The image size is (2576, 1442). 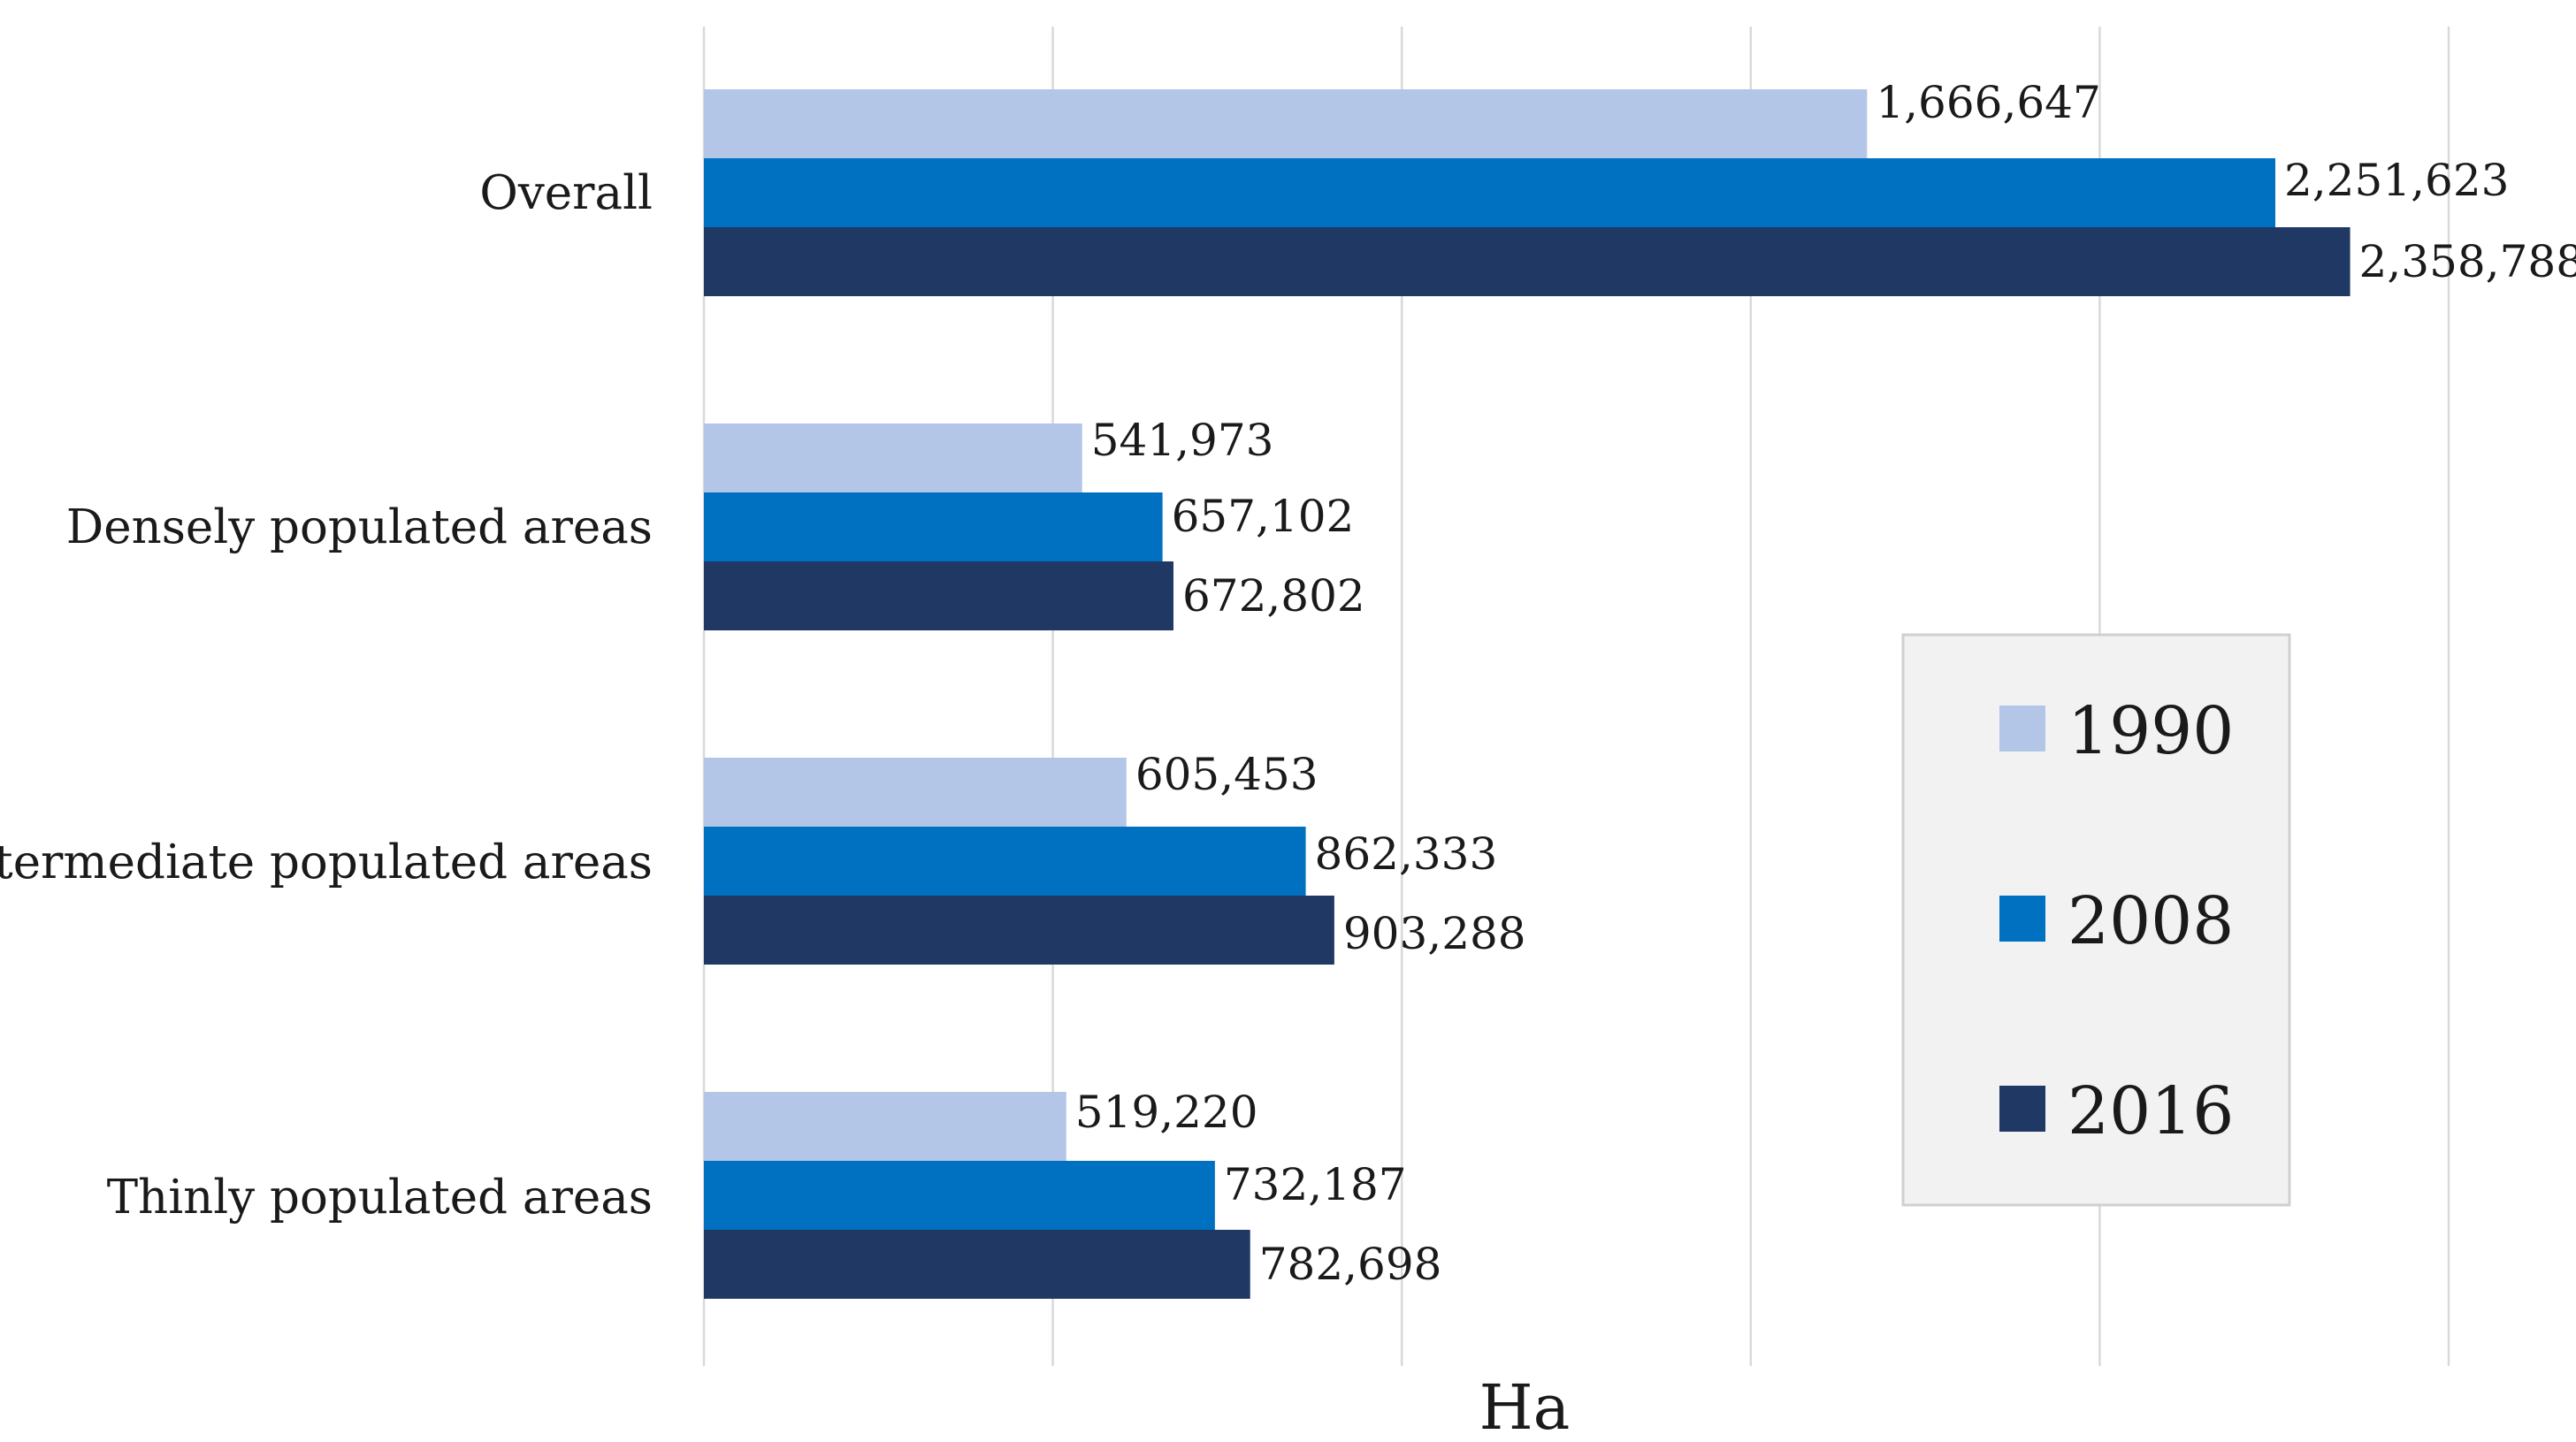 I want to click on data-label: 903,288, so click(x=1434, y=933).